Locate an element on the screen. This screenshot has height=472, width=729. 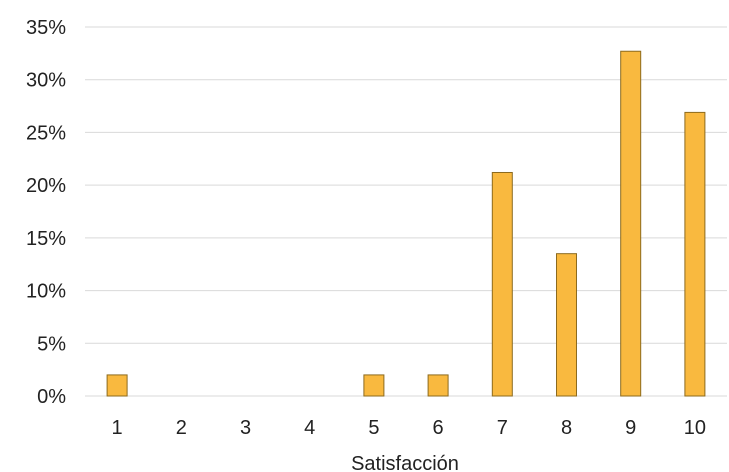
x-tick-label: 2 is located at coordinates (181, 428).